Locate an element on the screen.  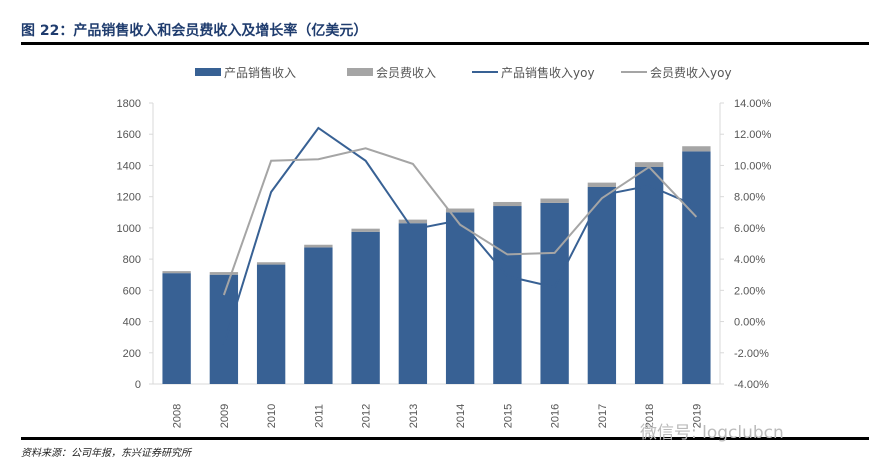
x-tick-label: 2017 is located at coordinates (603, 416).